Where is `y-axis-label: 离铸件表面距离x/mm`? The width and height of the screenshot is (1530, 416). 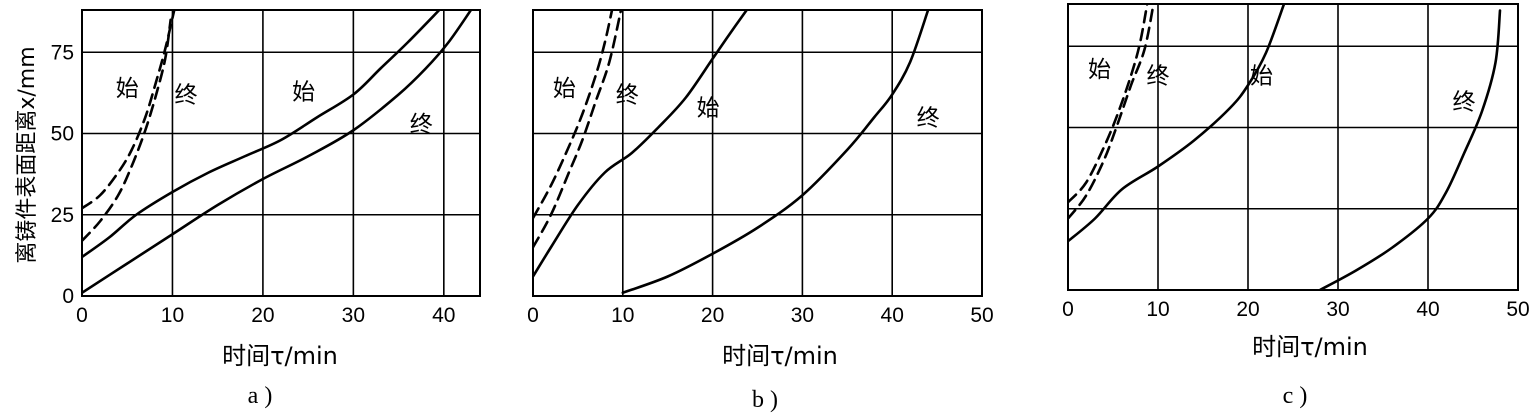 y-axis-label: 离铸件表面距离x/mm is located at coordinates (27, 154).